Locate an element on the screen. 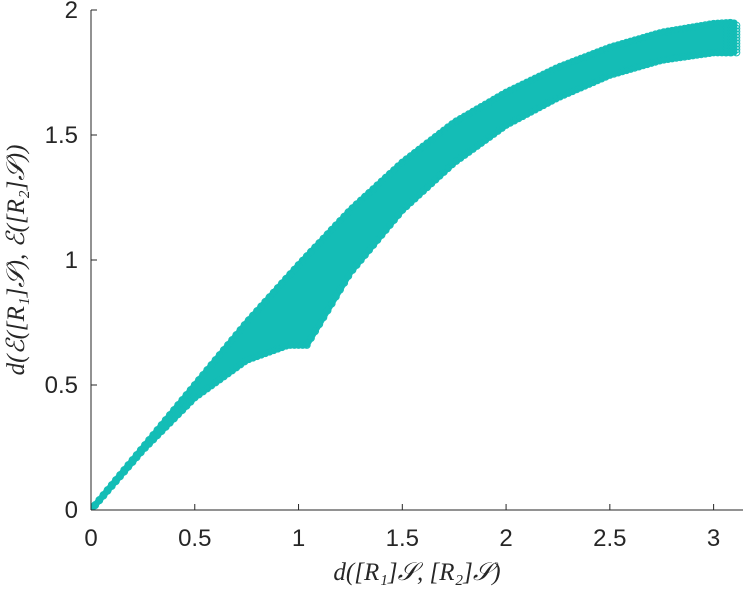 This screenshot has width=744, height=590. x-tick-label: 1 is located at coordinates (298, 538).